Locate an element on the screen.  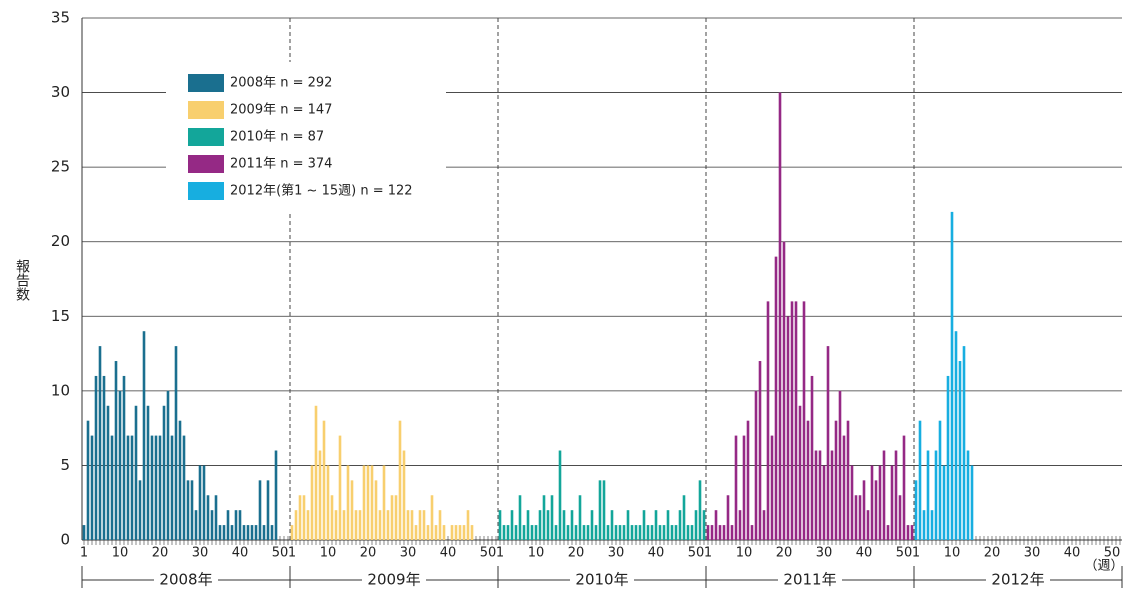
y-tick-label: 20 is located at coordinates (60, 241).